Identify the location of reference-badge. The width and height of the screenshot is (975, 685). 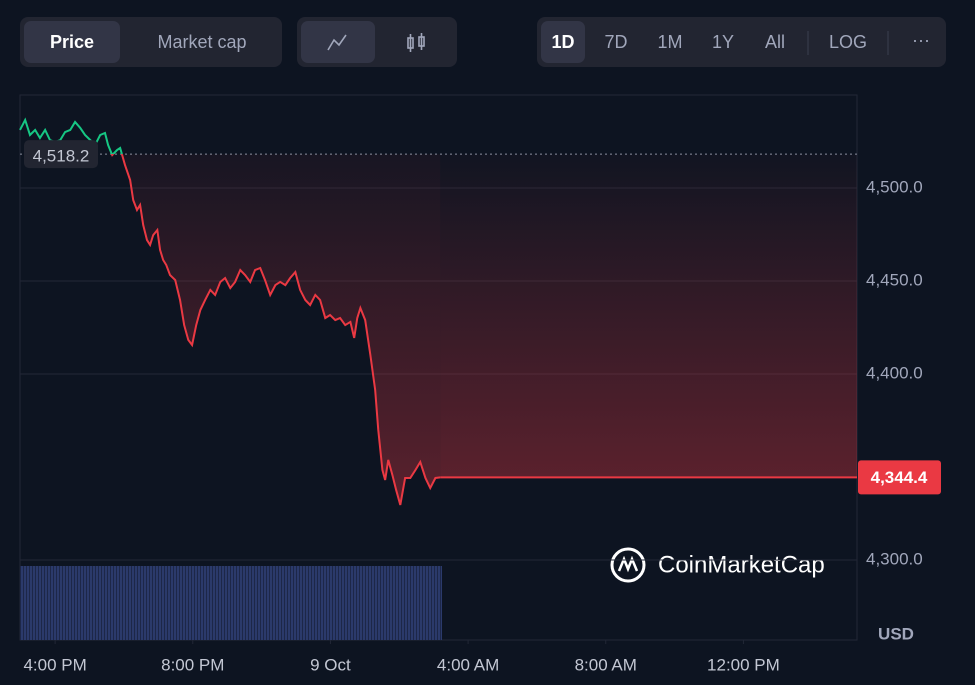
(61, 154).